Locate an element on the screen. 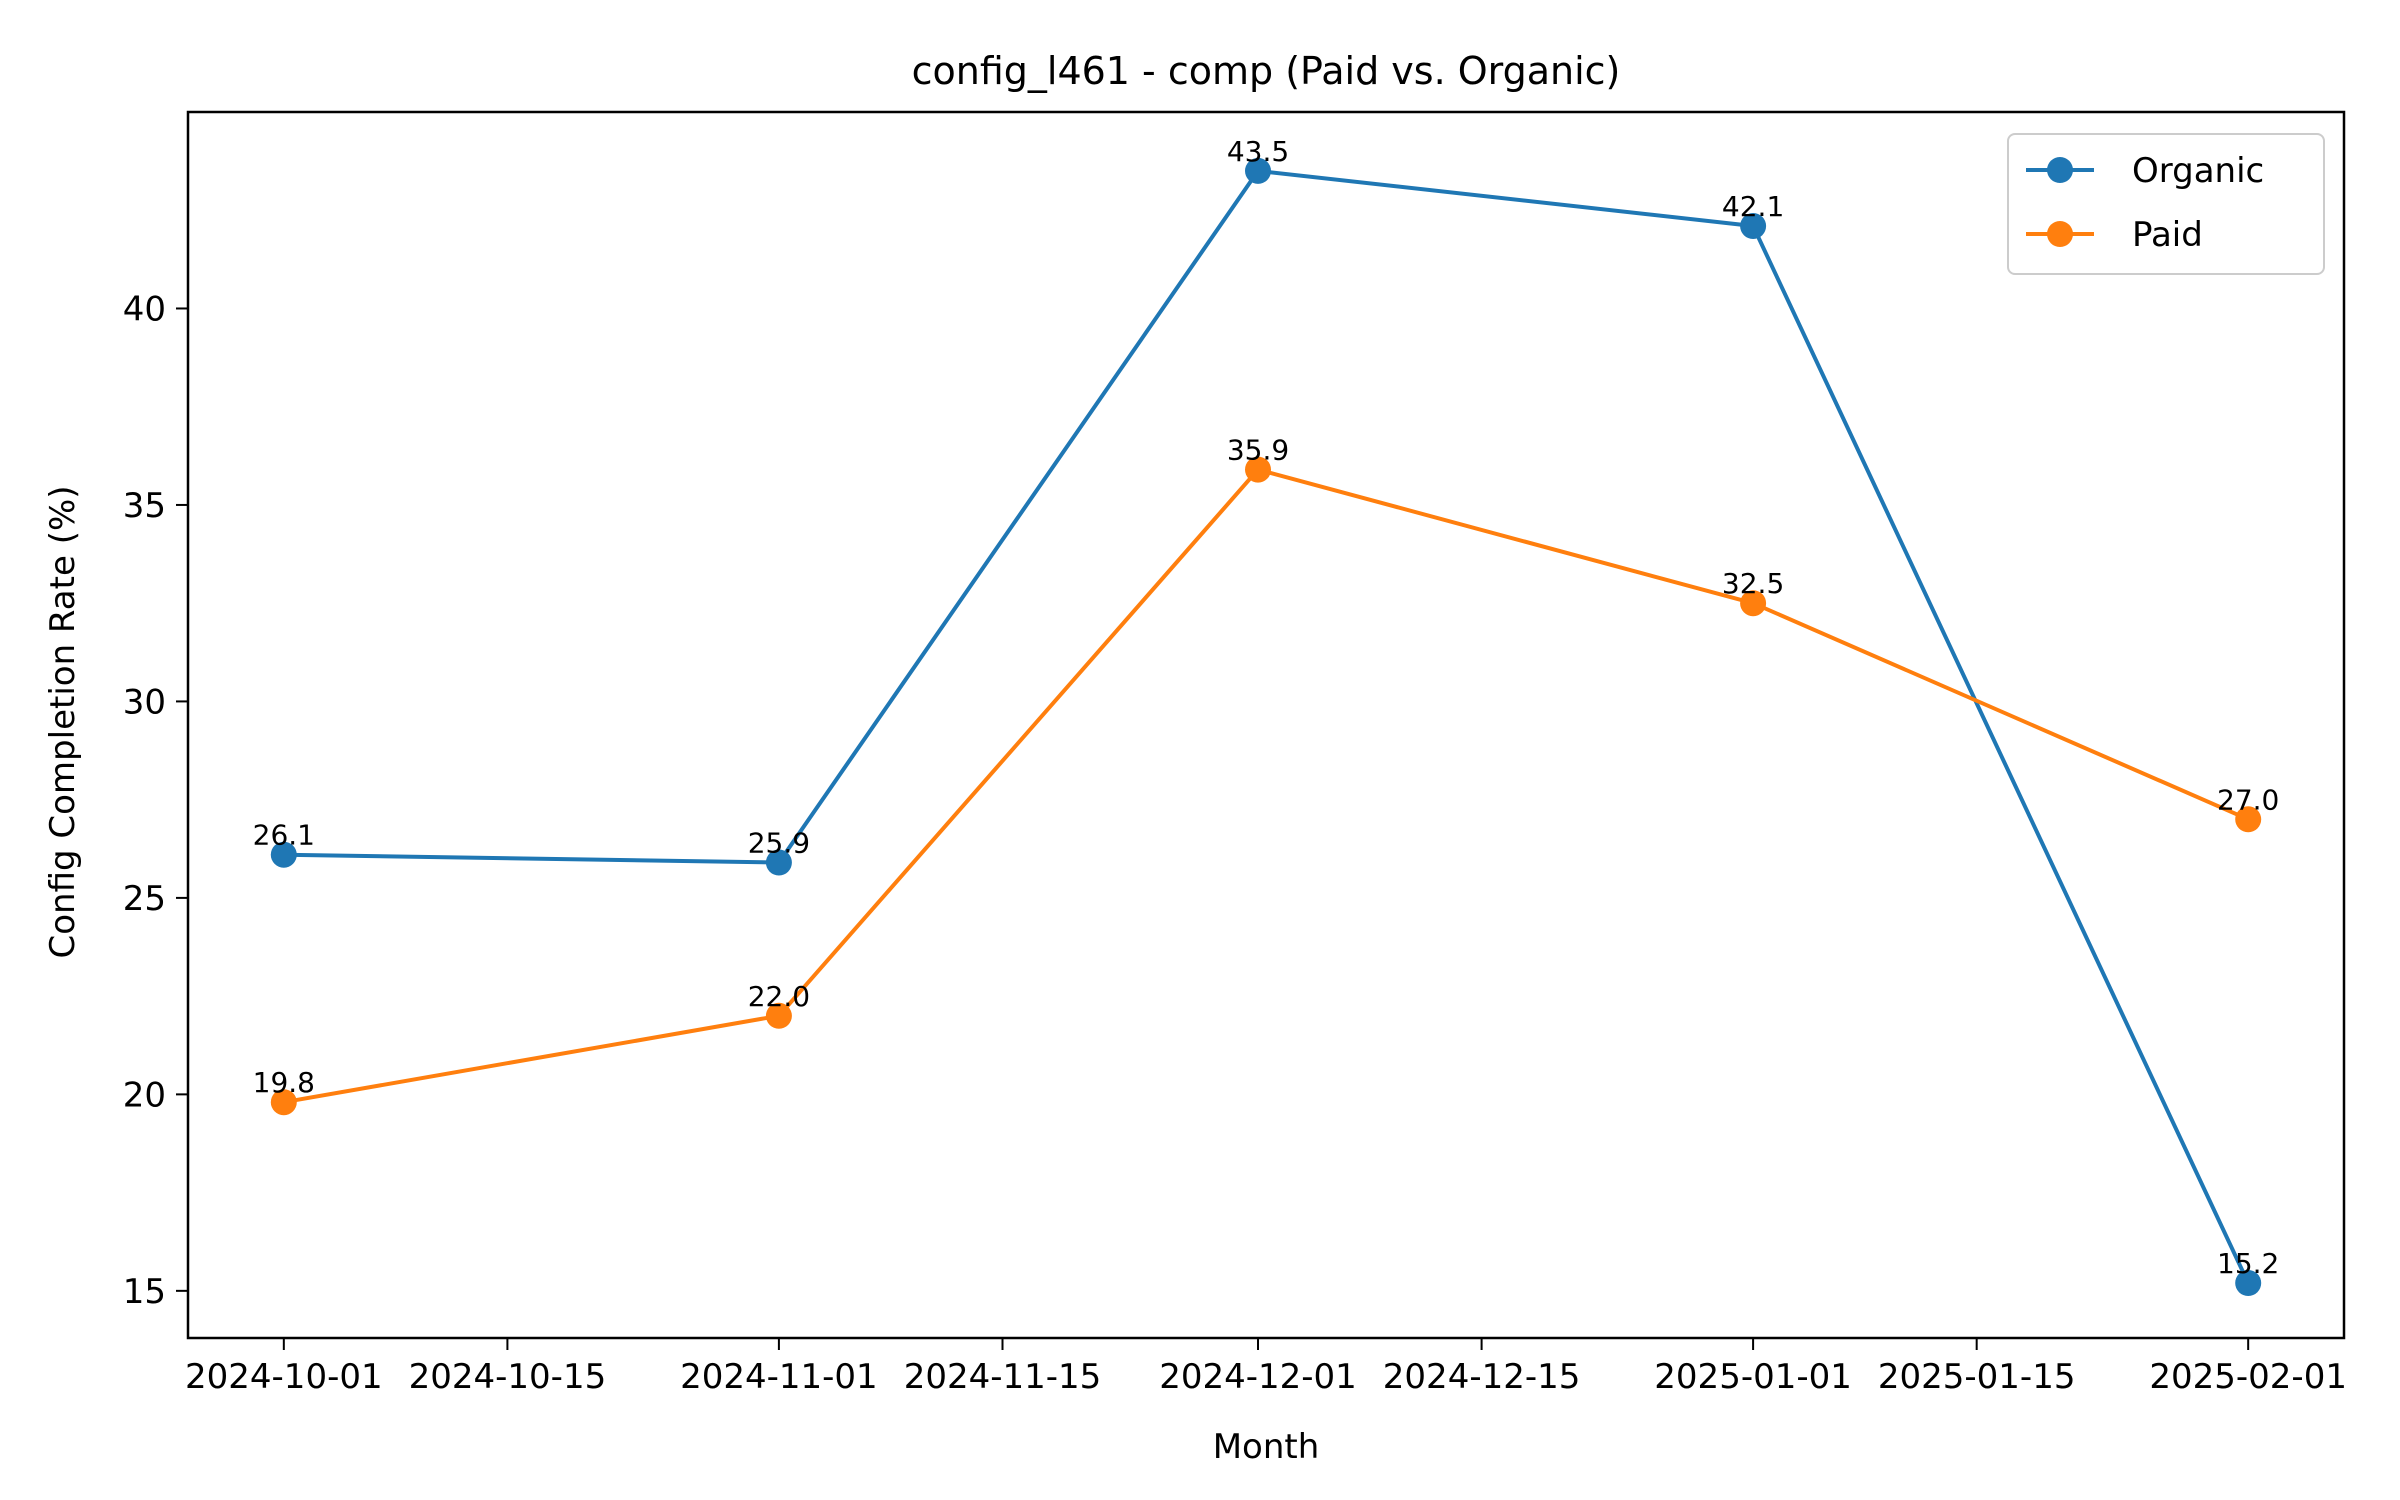  data-label-paid: 35.9 is located at coordinates (1258, 450).